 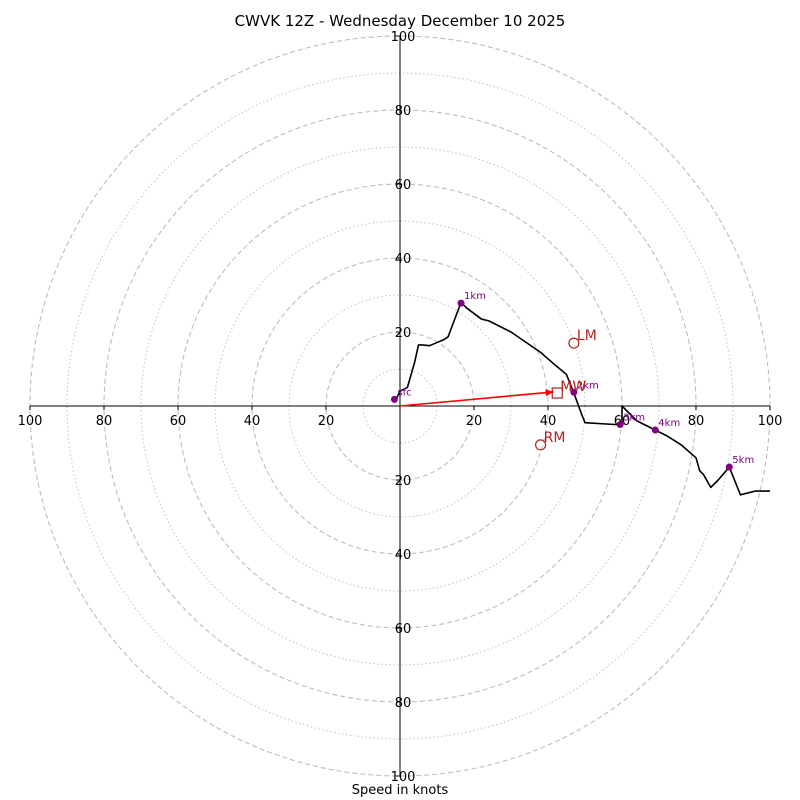 What do you see at coordinates (403, 111) in the screenshot?
I see `tick-label-y-pos: 80` at bounding box center [403, 111].